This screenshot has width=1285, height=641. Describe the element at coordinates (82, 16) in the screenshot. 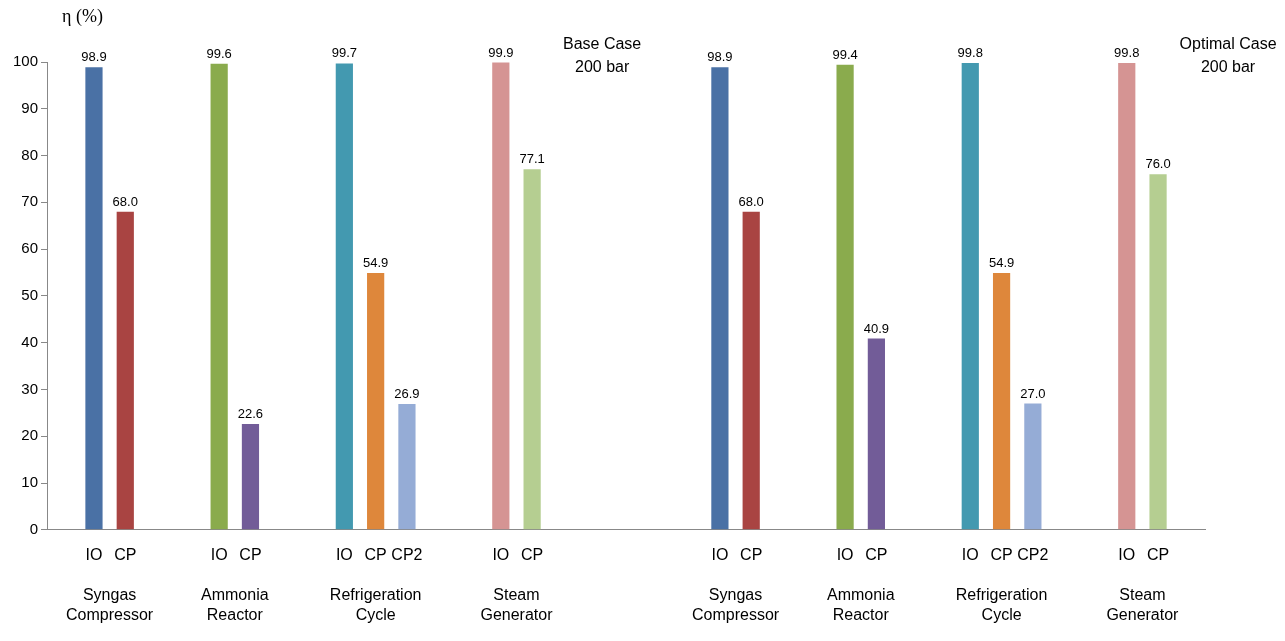

I see `y-axis-title: η (%)` at that location.